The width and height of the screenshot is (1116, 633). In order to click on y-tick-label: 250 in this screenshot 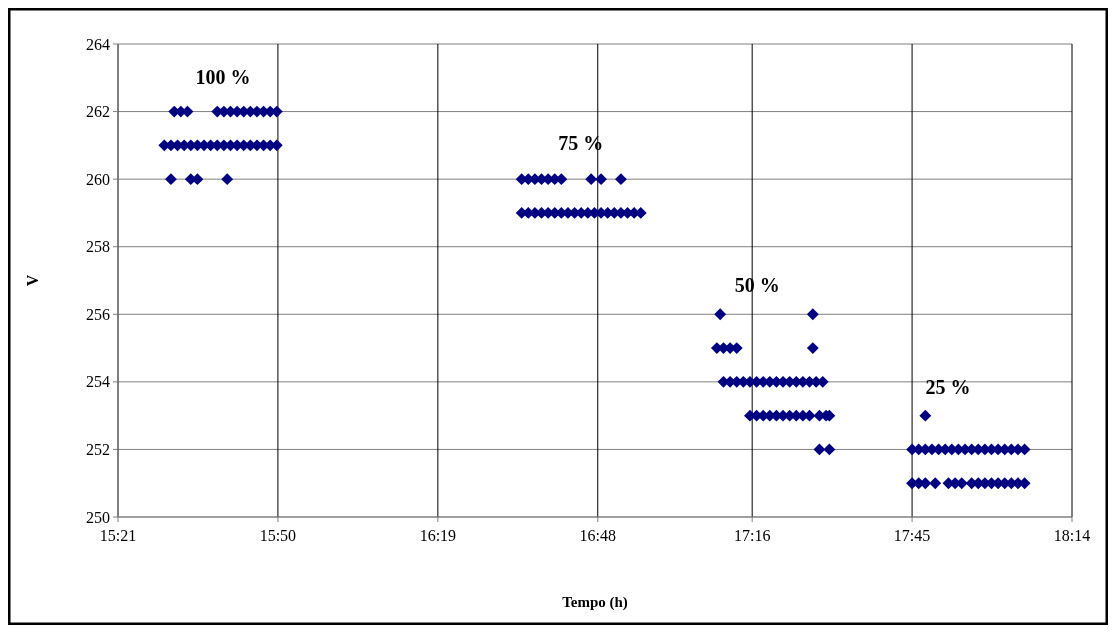, I will do `click(98, 517)`.